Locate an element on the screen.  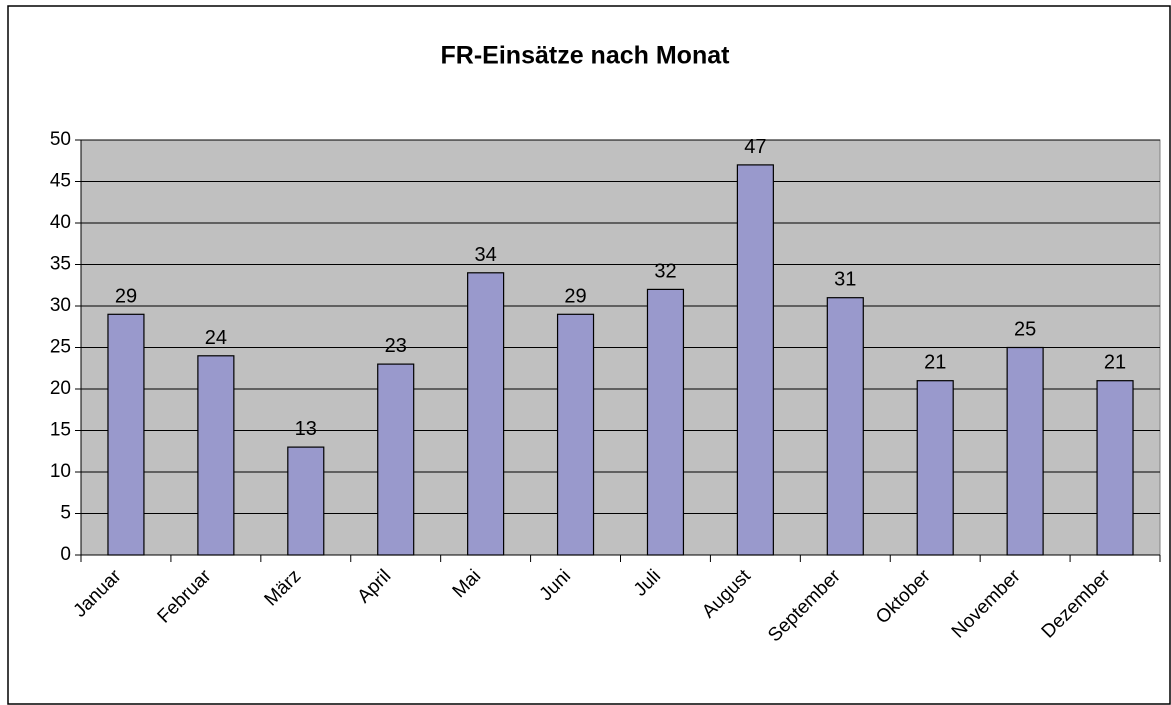
y-tick-label: 10 is located at coordinates (60, 471).